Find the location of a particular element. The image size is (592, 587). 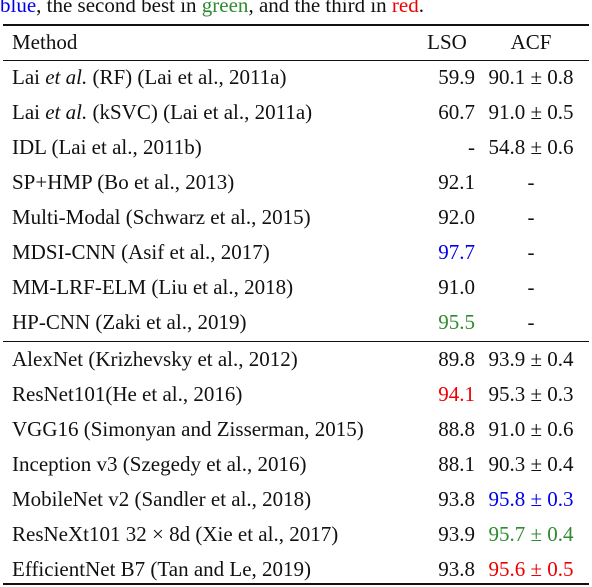

lso-value: 59.9 is located at coordinates (456, 77).